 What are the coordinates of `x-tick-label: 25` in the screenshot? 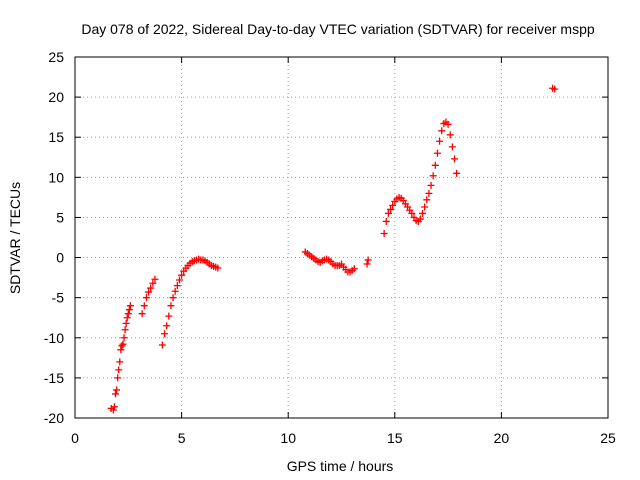 It's located at (608, 438).